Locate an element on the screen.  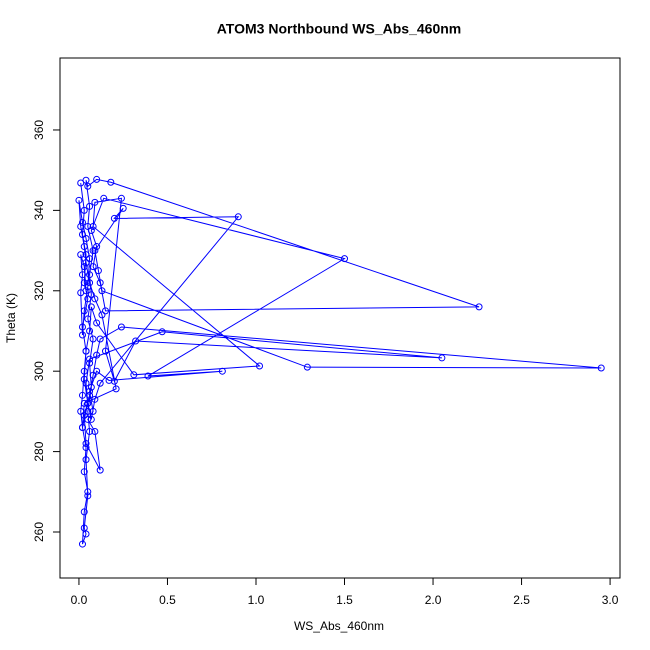
y-tick-label: 320 is located at coordinates (39, 290).